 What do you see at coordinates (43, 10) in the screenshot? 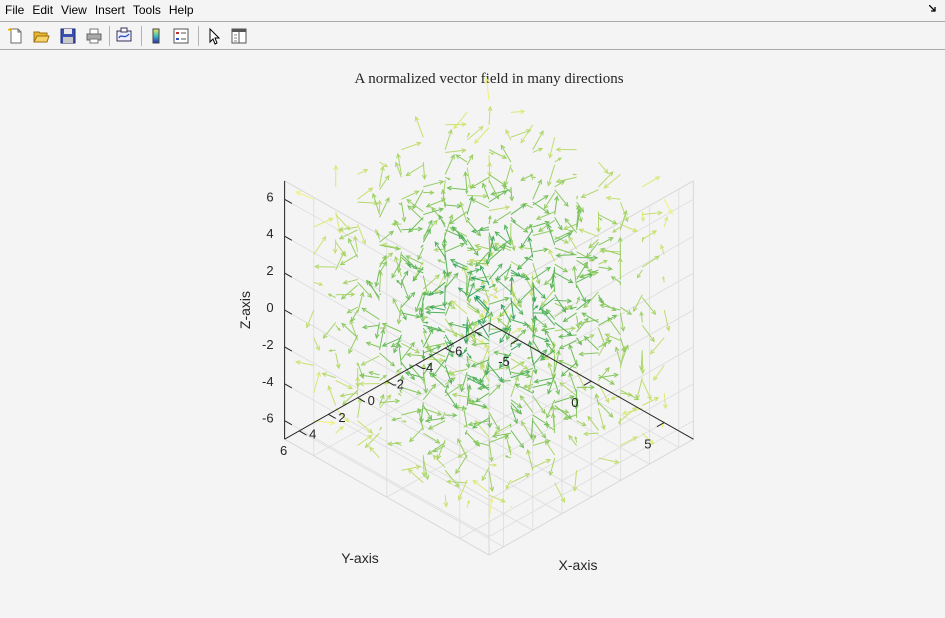
I see `menu-edit: Edit` at bounding box center [43, 10].